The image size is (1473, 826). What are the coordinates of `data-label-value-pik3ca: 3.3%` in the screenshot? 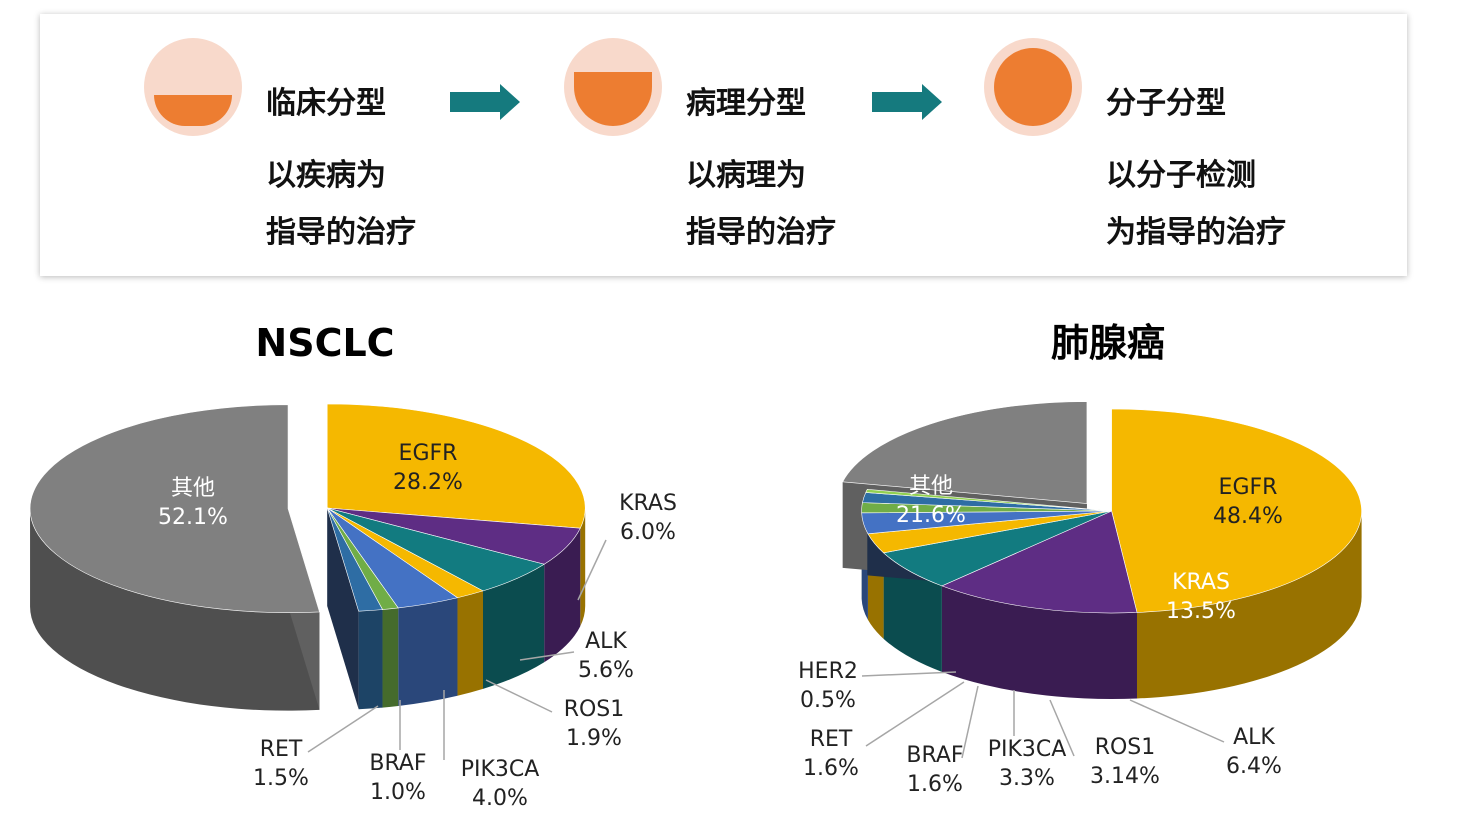 It's located at (1027, 778).